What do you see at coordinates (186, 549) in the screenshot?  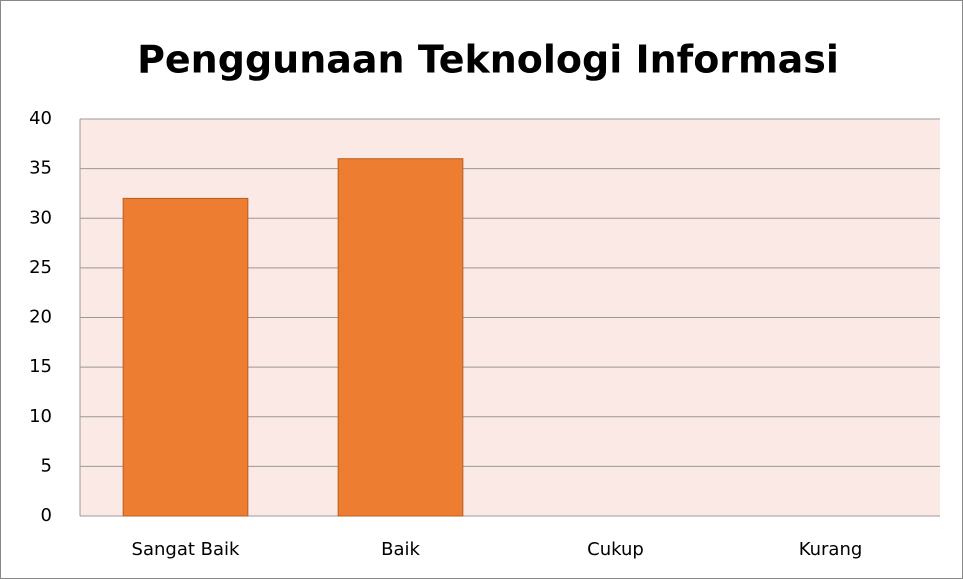 I see `x-tick-label: Sangat Baik` at bounding box center [186, 549].